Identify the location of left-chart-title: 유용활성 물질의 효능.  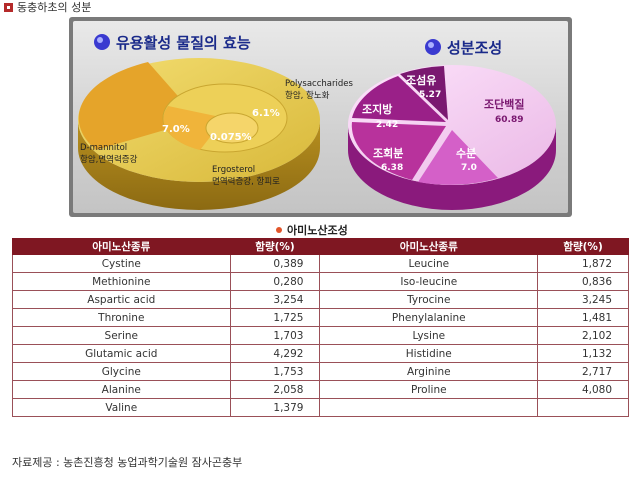
(183, 43).